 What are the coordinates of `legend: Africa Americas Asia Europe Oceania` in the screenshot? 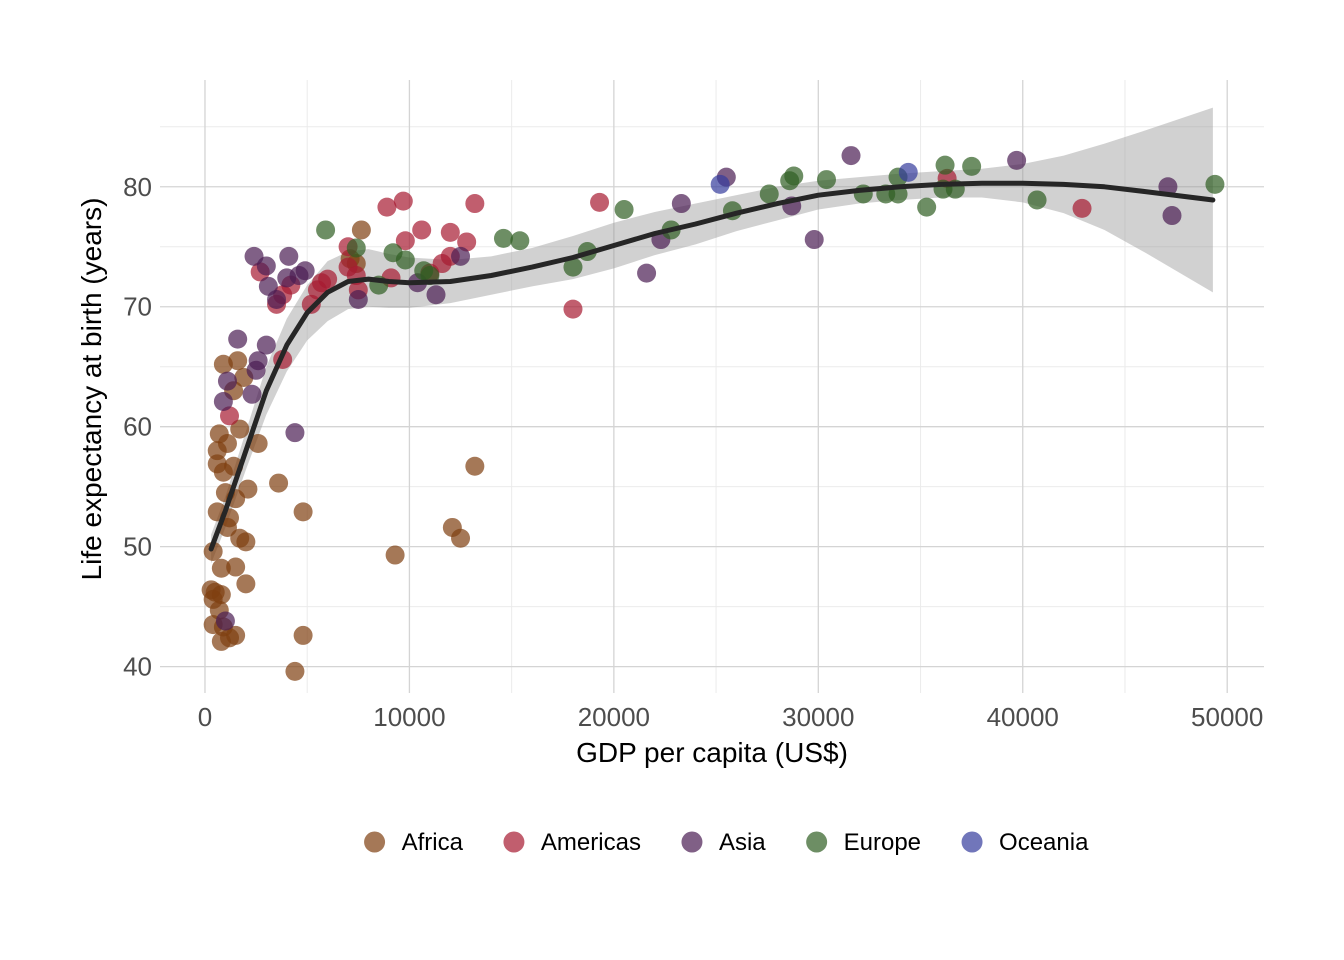 It's located at (726, 842).